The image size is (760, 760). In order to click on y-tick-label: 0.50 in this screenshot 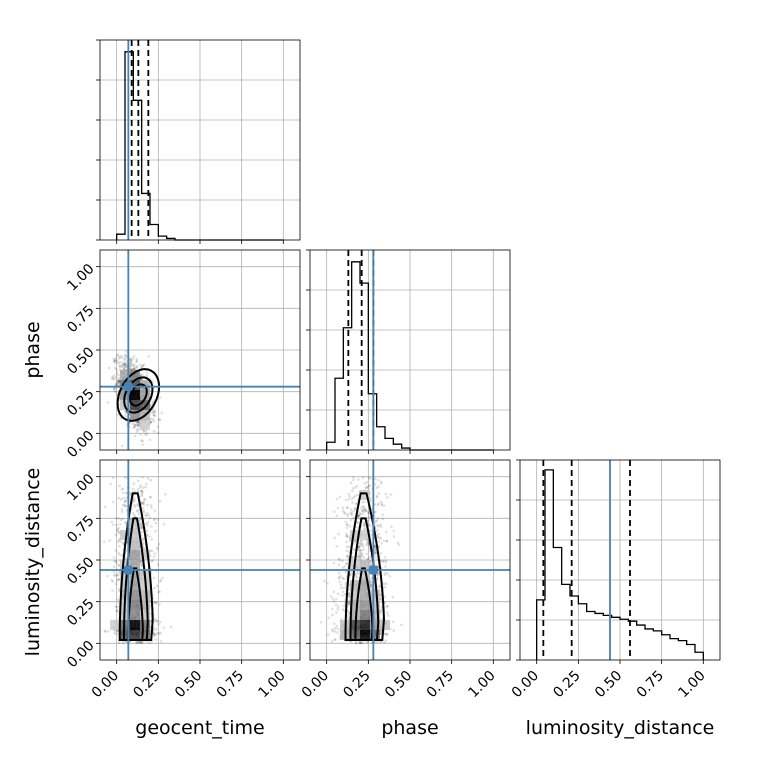, I will do `click(80, 570)`.